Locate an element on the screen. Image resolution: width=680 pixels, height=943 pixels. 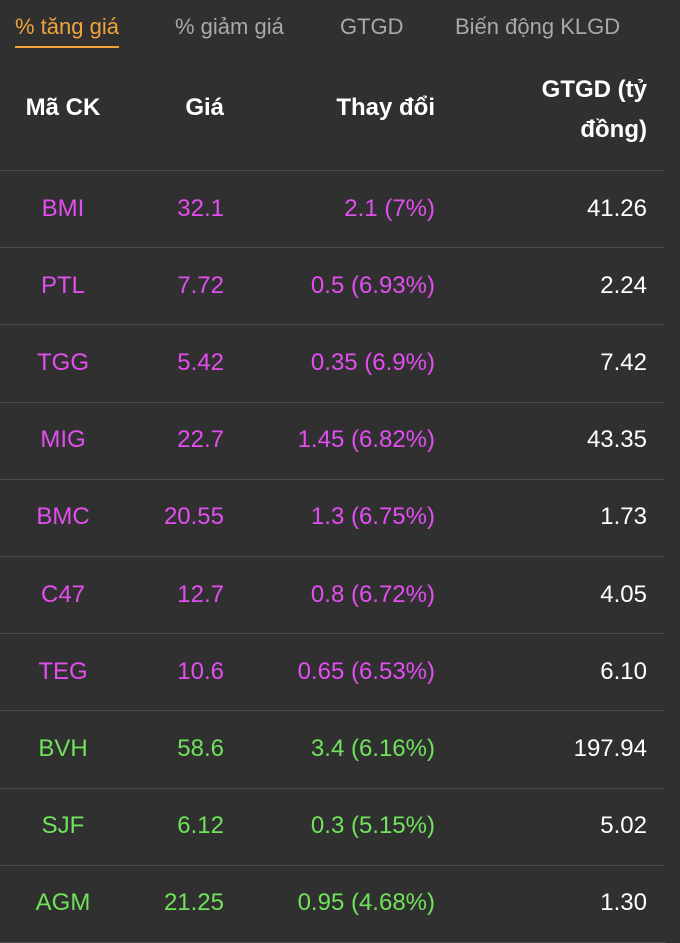
tab: % tăng giá is located at coordinates (67, 31).